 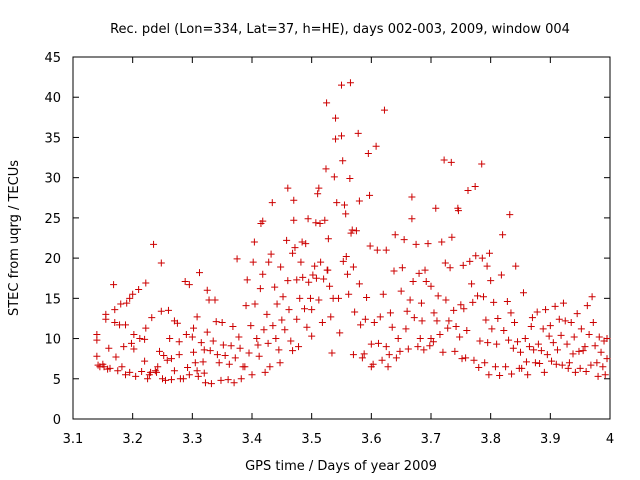 I want to click on y-tick-label: 5, so click(x=57, y=380).